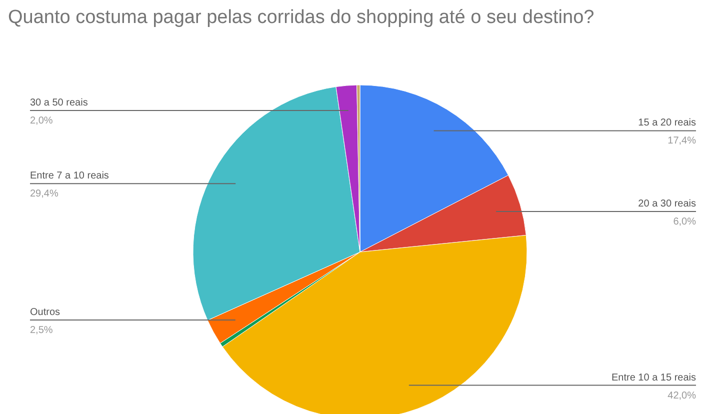  Describe the element at coordinates (45, 312) in the screenshot. I see `slice-label: Outros` at that location.